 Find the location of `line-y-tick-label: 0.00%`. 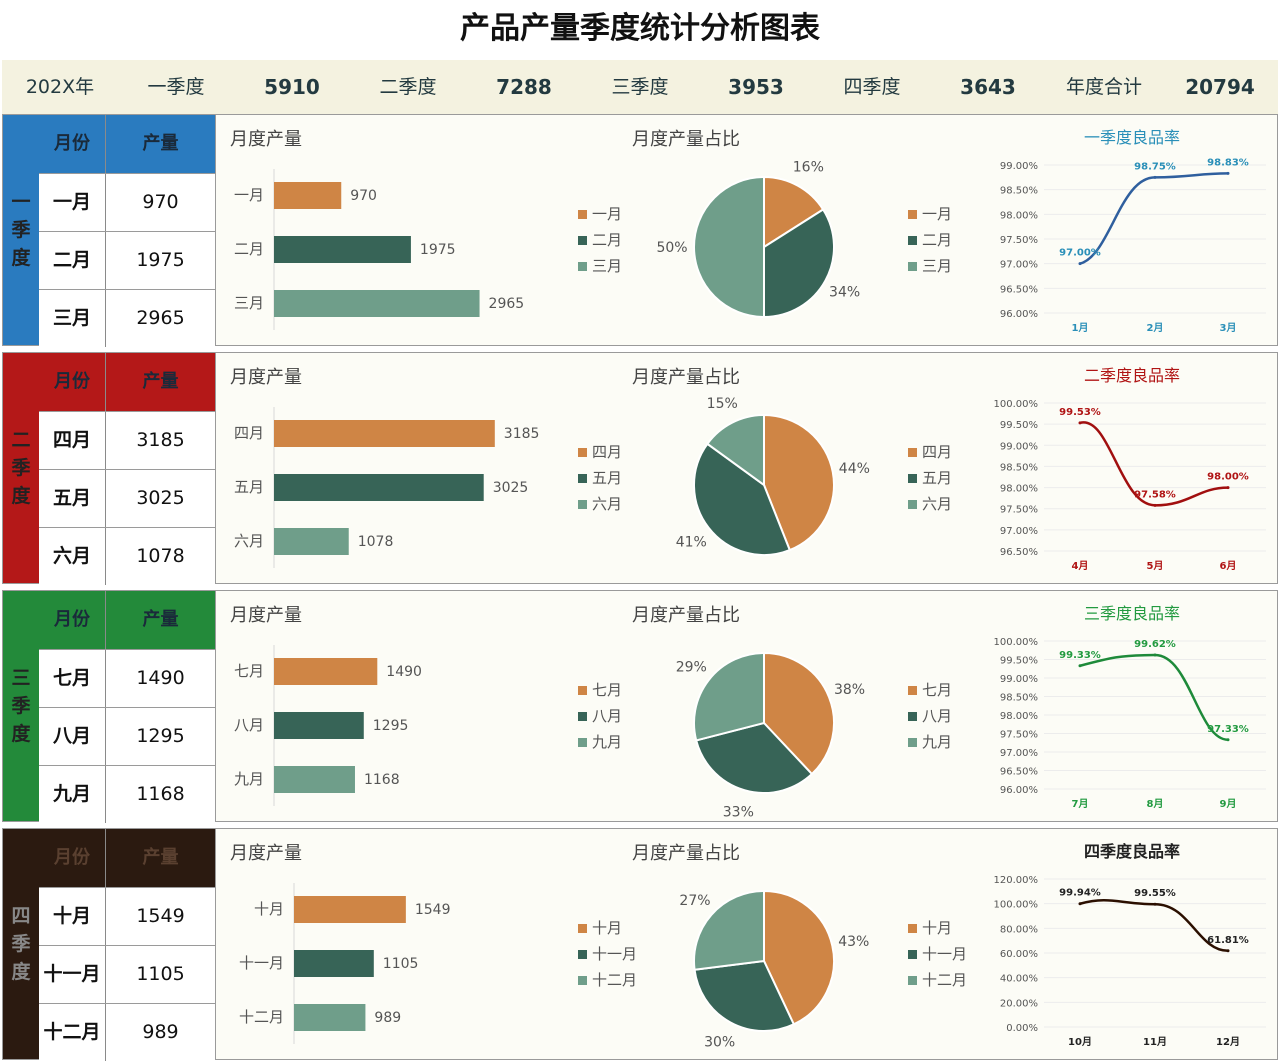

line-y-tick-label: 0.00% is located at coordinates (1022, 1028).